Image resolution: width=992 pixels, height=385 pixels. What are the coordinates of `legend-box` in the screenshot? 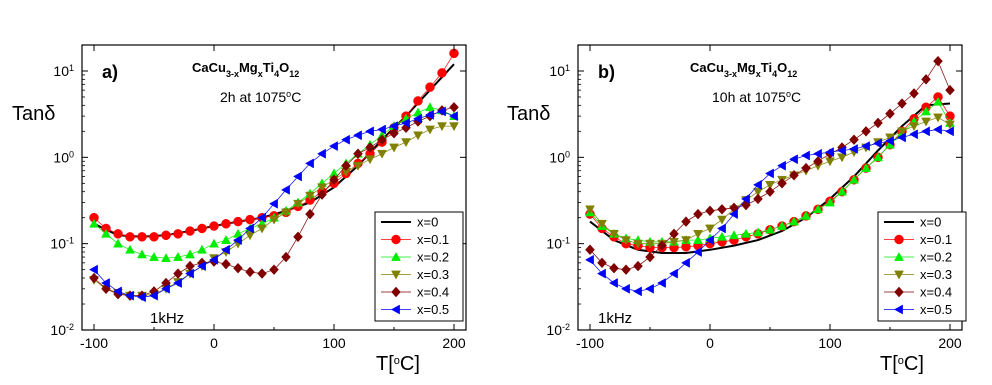 It's located at (922, 266).